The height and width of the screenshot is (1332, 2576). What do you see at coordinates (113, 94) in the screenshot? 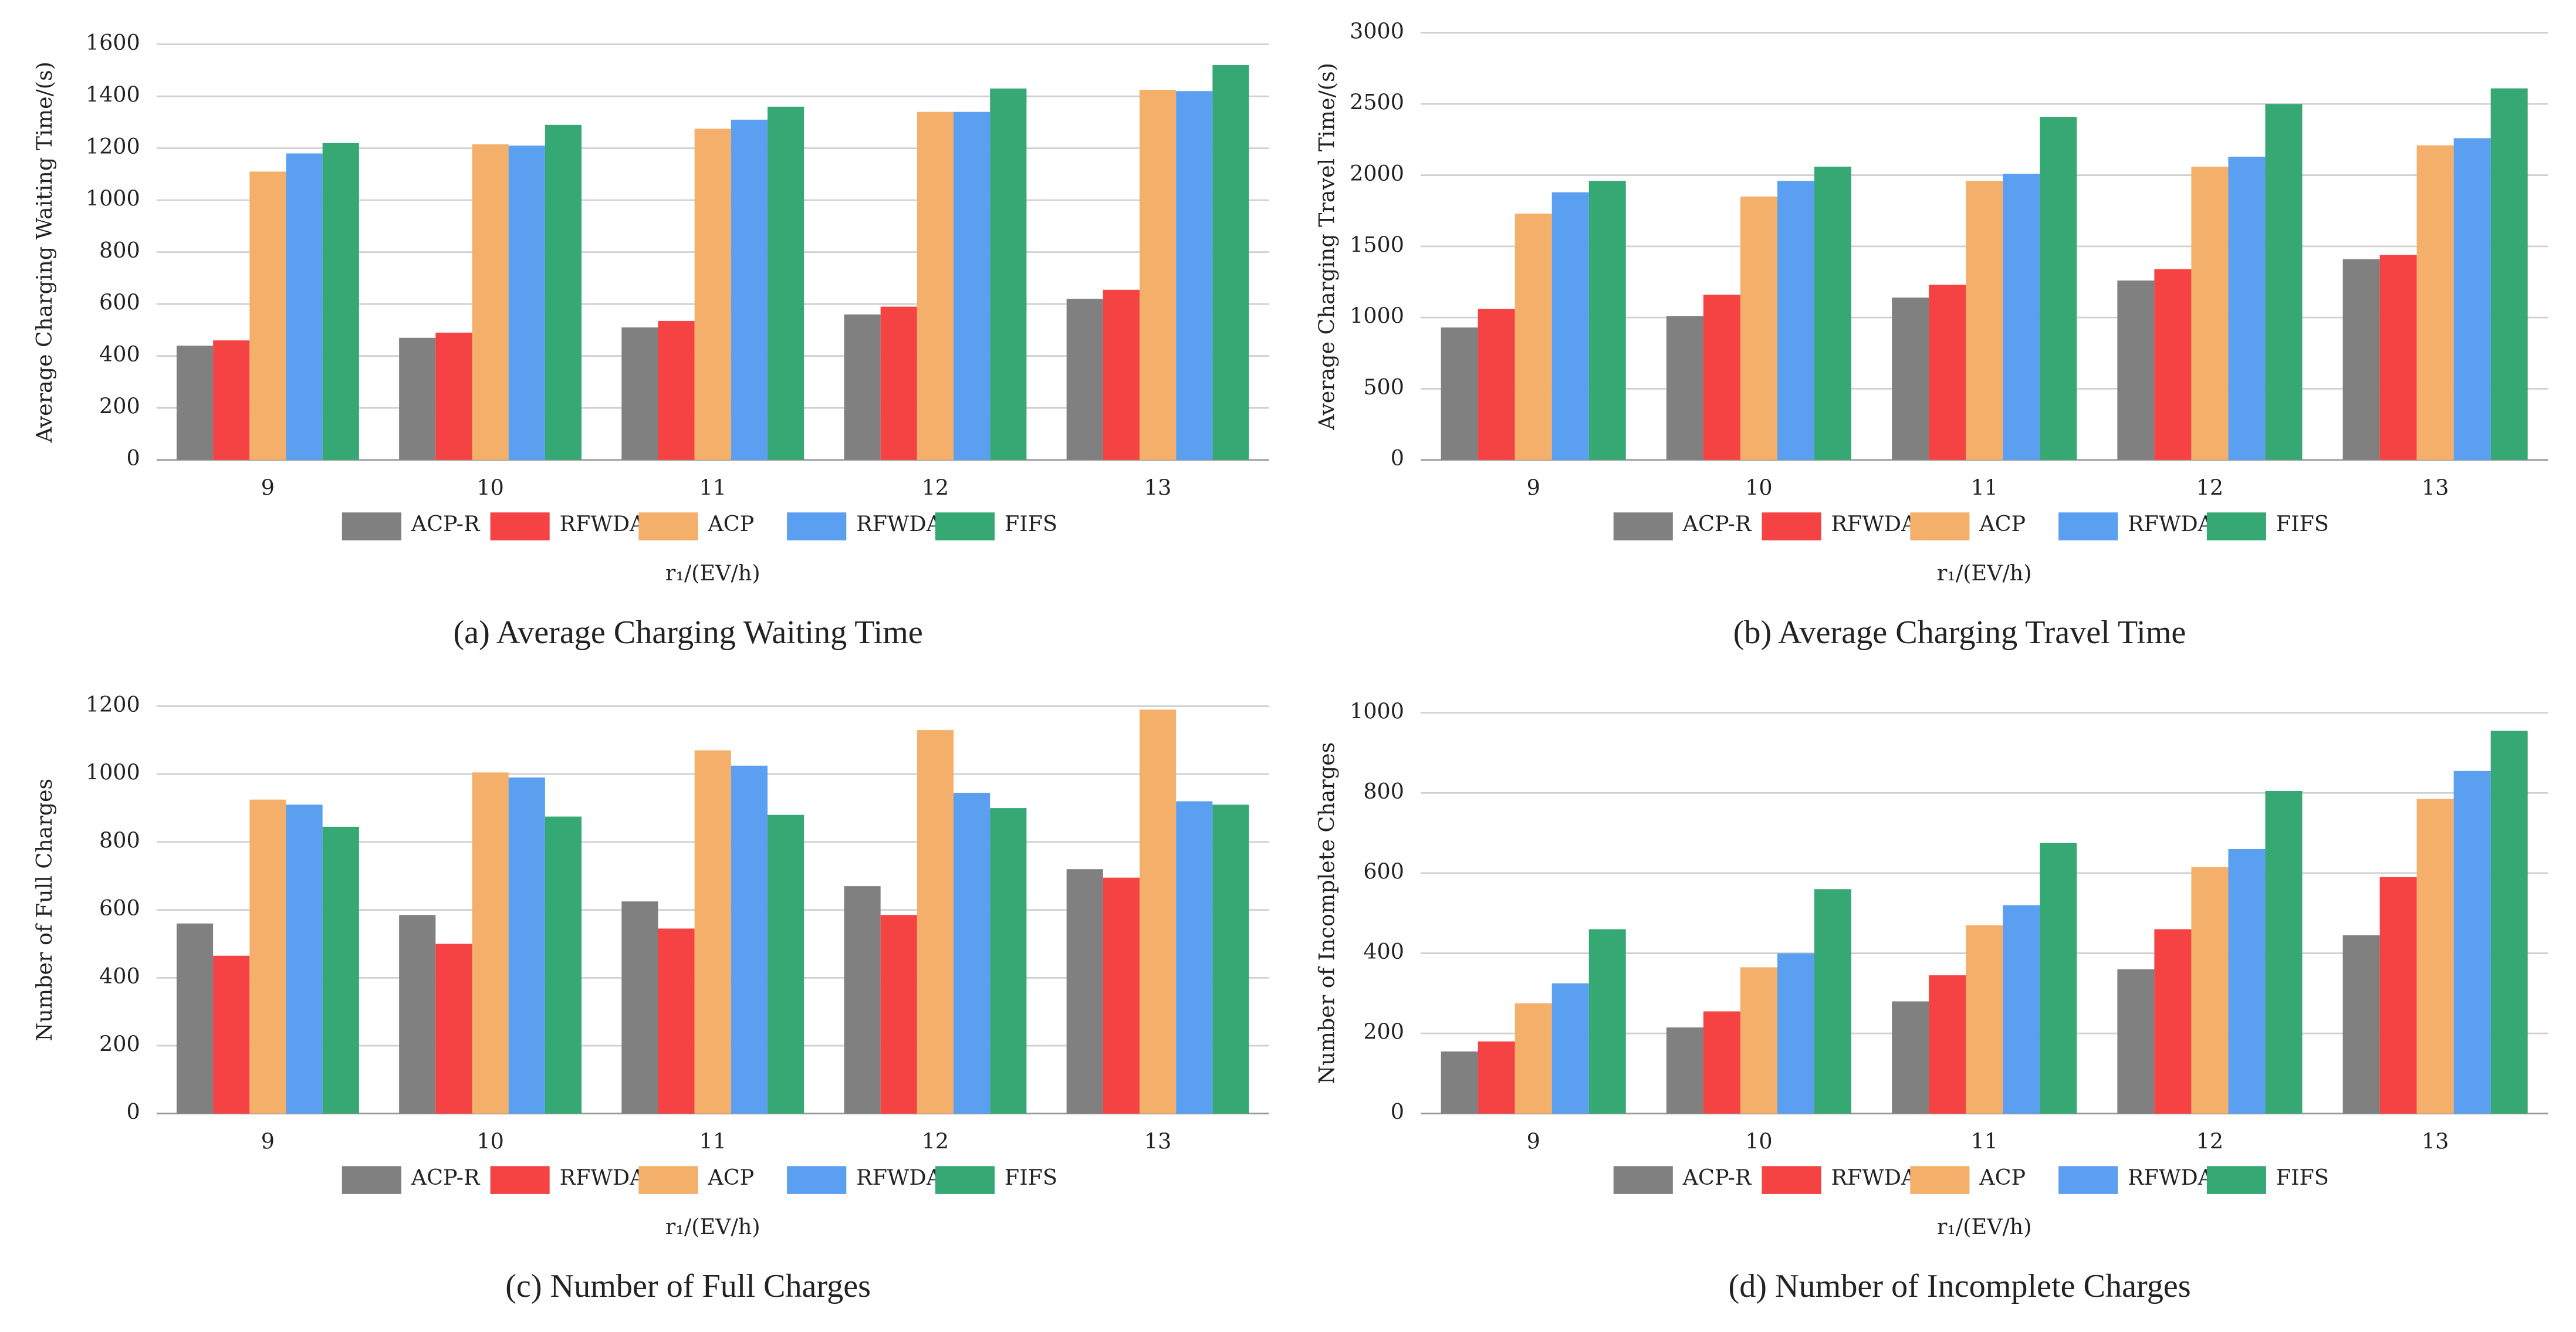
I see `y-tick-label: 1400` at bounding box center [113, 94].